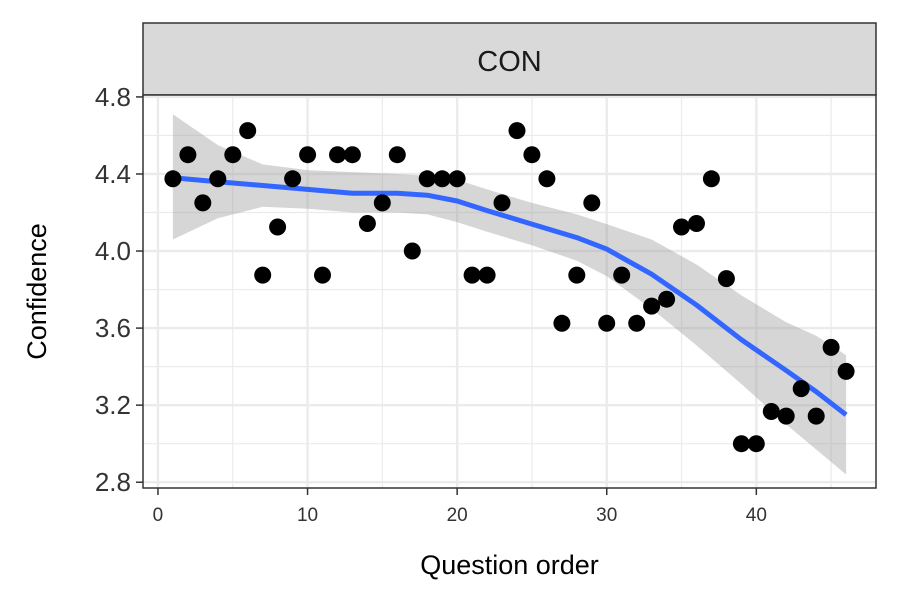 The width and height of the screenshot is (900, 605). I want to click on y-axis-title: Confidence, so click(37, 291).